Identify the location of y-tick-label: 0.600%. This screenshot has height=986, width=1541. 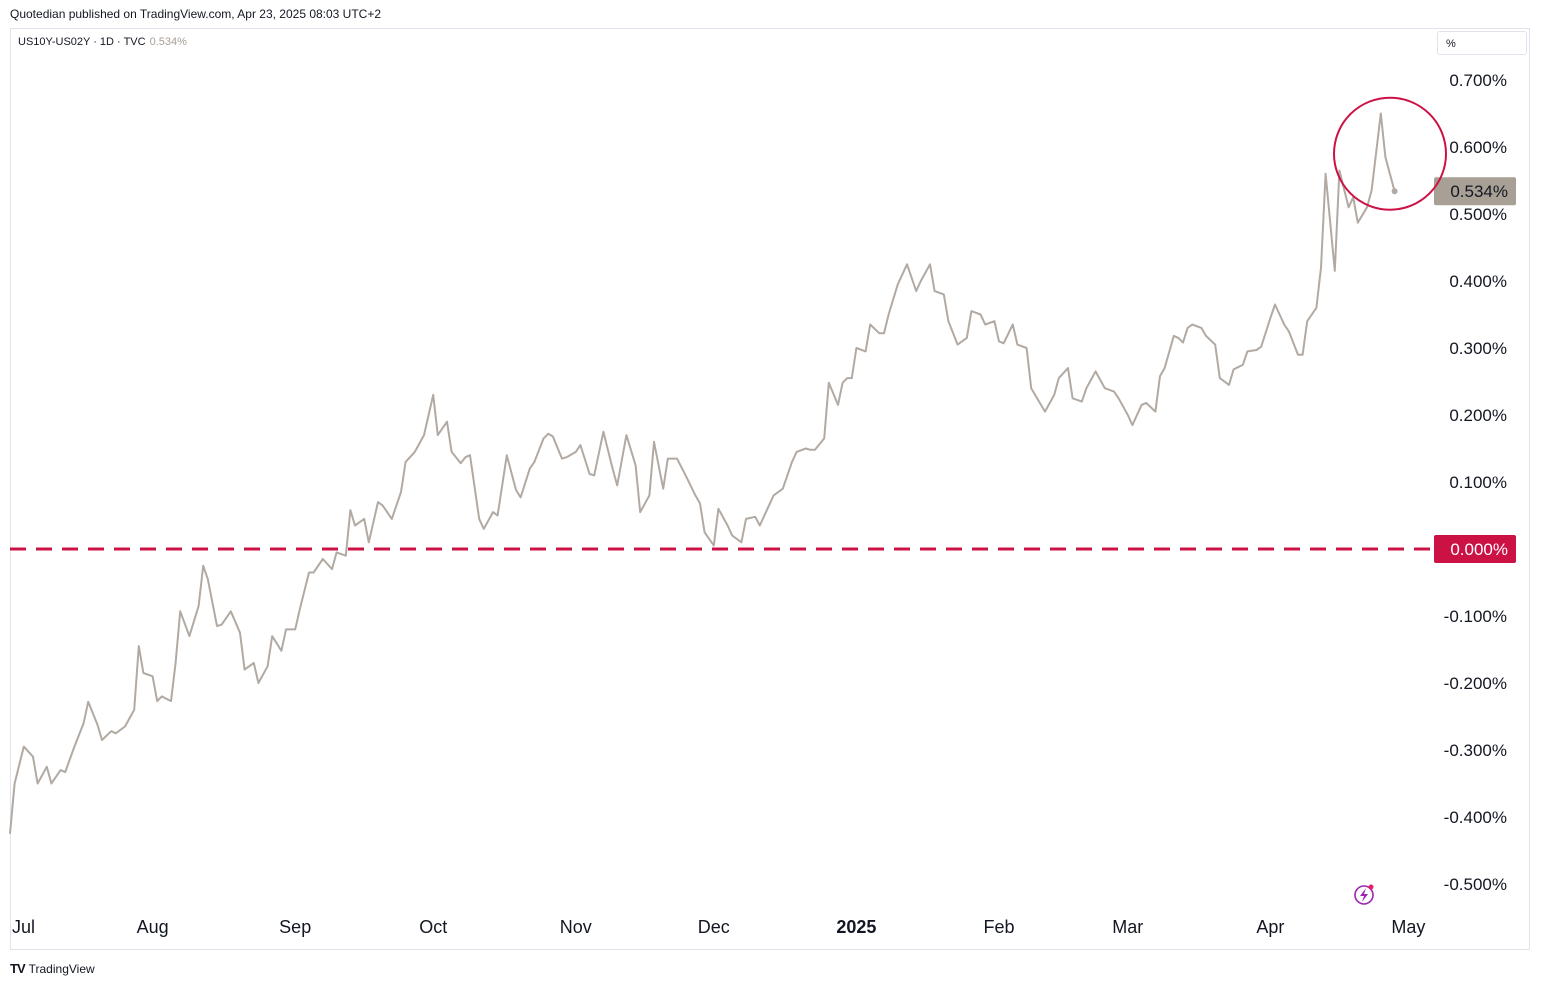
(1478, 147).